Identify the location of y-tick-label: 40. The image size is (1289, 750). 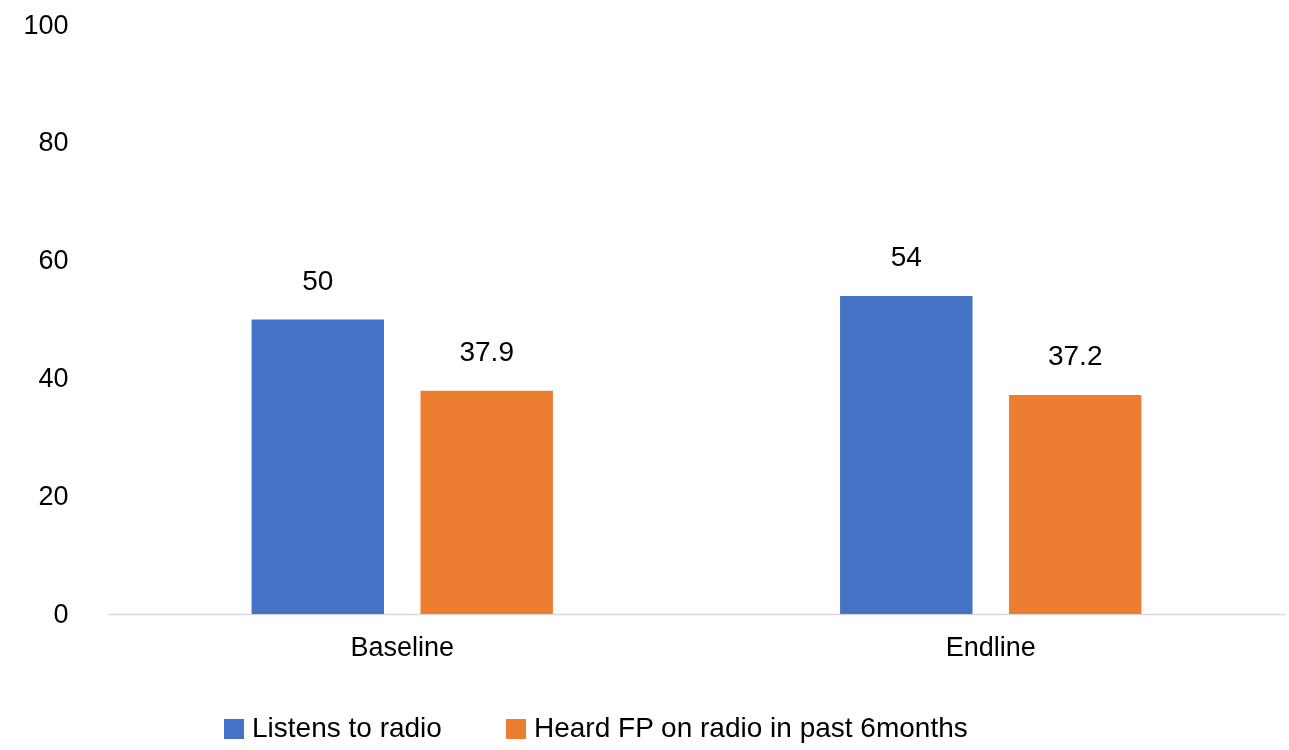
(53, 377).